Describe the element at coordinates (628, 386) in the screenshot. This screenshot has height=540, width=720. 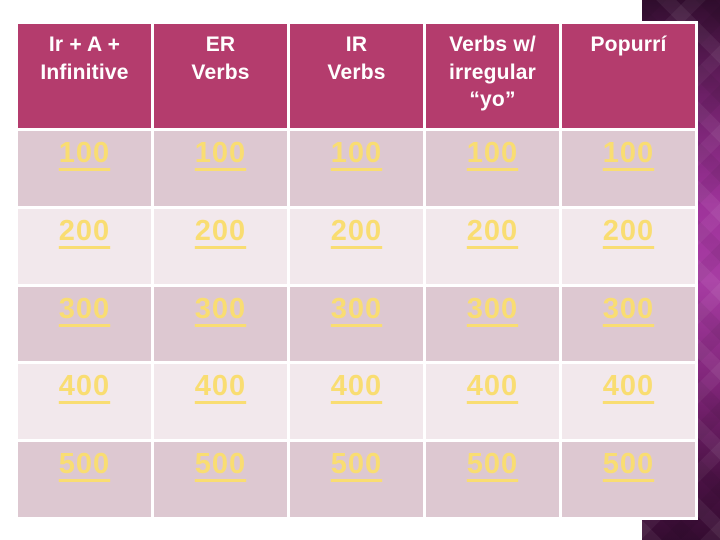
I see `clue-popurri-400: 400` at that location.